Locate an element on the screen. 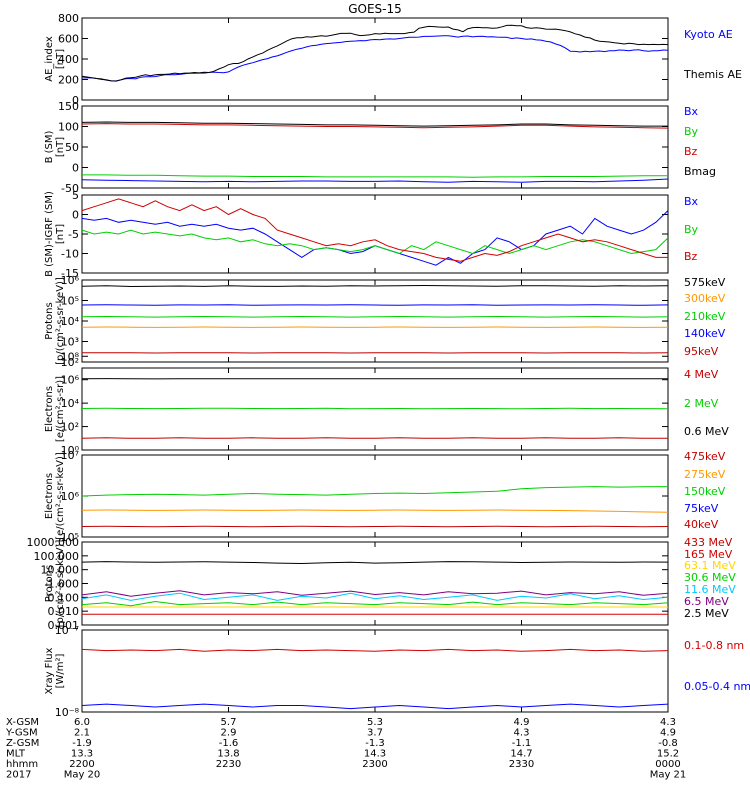 The width and height of the screenshot is (750, 800). legend-label: Bmag is located at coordinates (700, 171).